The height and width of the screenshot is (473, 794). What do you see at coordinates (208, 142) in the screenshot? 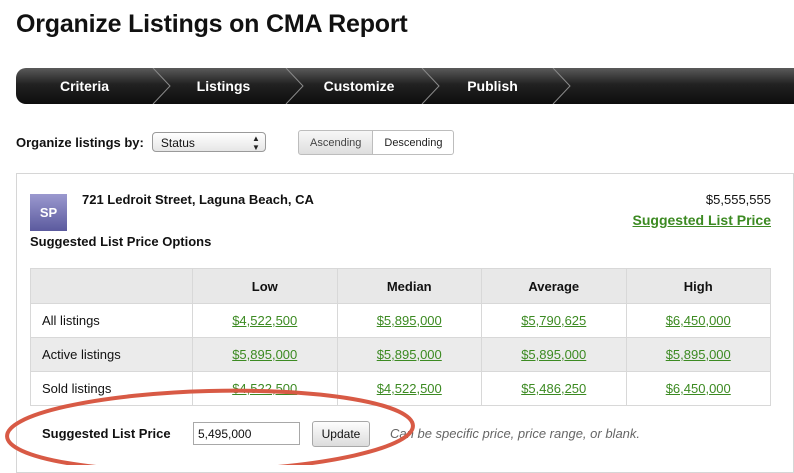
I see `organize-select: Status ▲ ▼` at bounding box center [208, 142].